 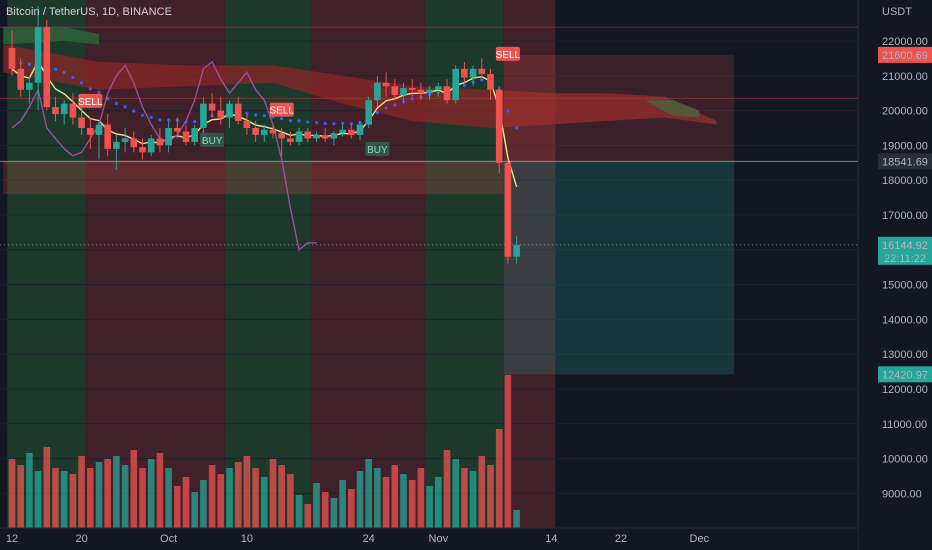 I want to click on oscillator-line, so click(x=164, y=156).